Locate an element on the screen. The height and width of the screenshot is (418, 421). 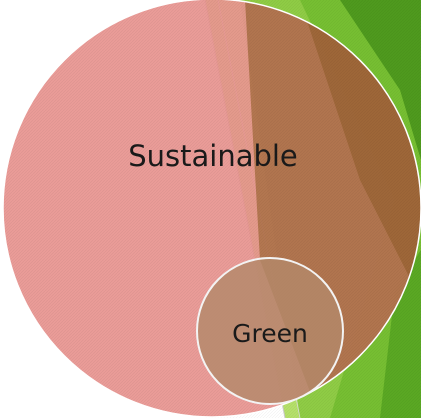
inner-circle-outline is located at coordinates (270, 331).